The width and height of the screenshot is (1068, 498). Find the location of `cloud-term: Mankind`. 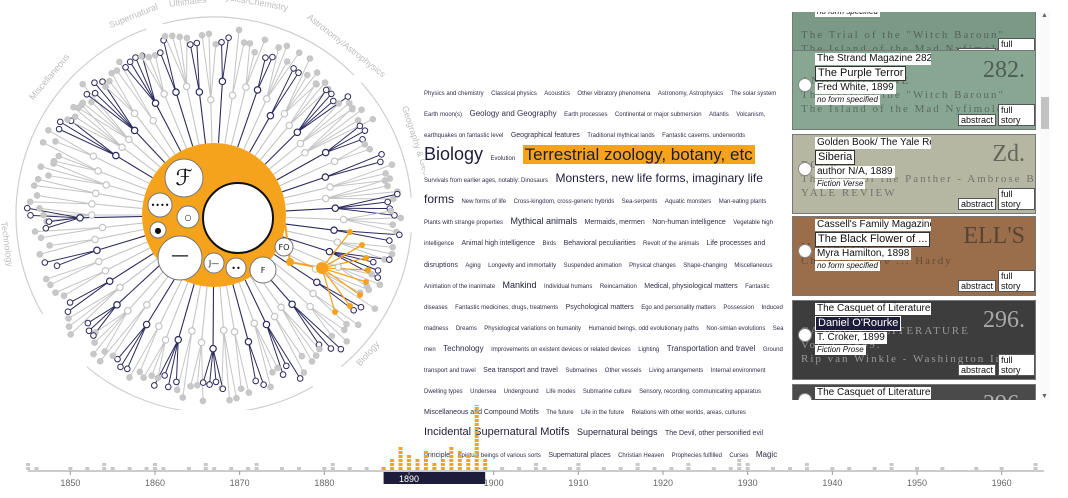

cloud-term: Mankind is located at coordinates (519, 284).